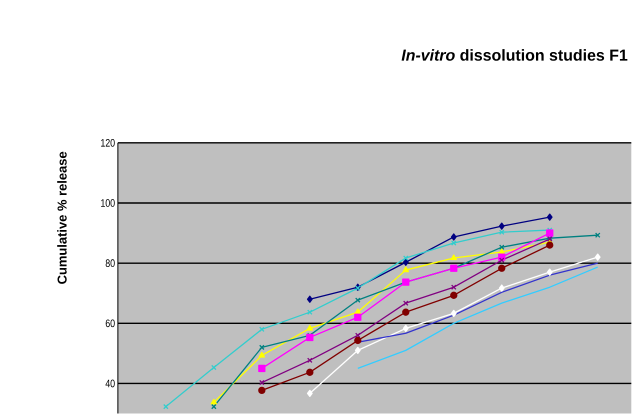 This screenshot has height=414, width=632. I want to click on y-tick-label: 80, so click(110, 263).